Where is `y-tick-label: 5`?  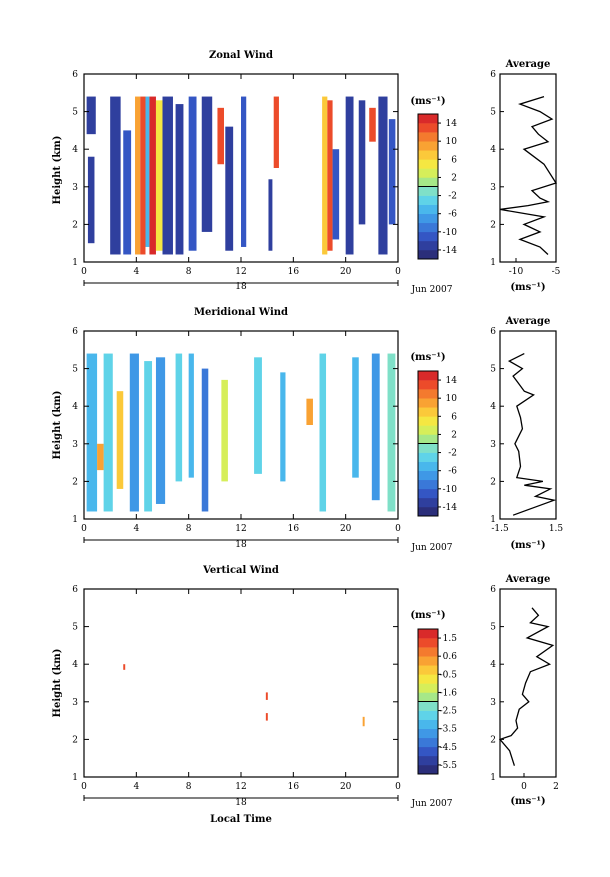 y-tick-label: 5 is located at coordinates (75, 370).